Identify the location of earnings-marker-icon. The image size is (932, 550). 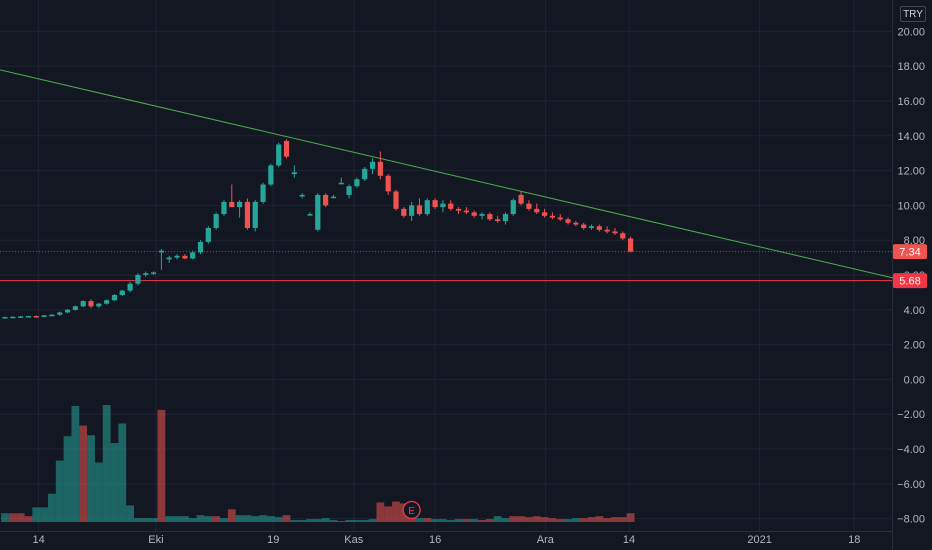
(411, 510).